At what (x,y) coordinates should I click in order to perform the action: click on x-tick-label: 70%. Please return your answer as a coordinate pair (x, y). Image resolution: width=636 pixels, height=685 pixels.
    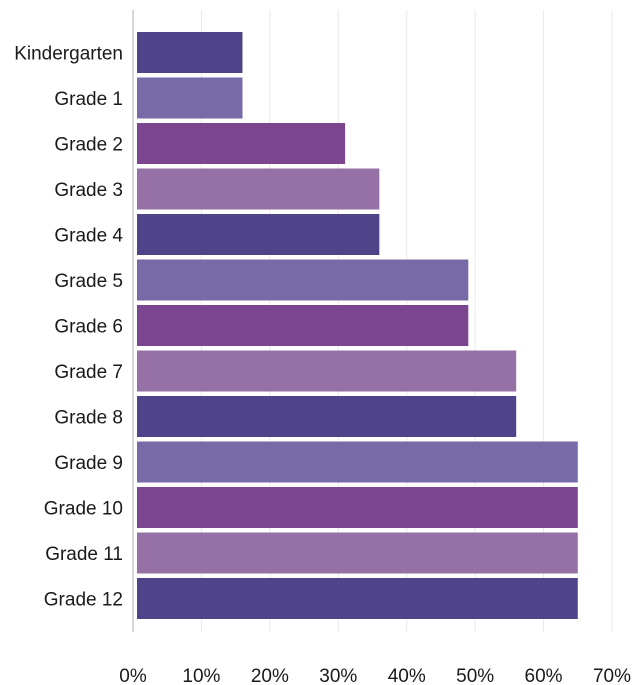
    Looking at the image, I should click on (612, 675).